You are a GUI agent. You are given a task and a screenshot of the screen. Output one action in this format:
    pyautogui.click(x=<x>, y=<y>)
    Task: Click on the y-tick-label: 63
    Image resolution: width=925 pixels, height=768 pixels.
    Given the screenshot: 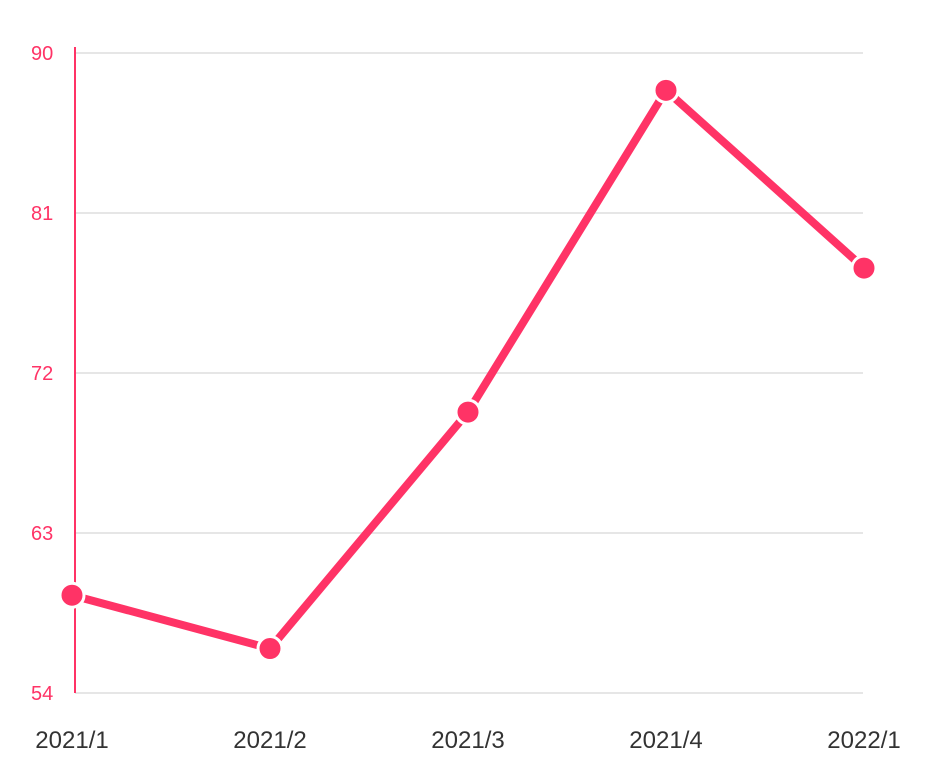 What is the action you would take?
    pyautogui.click(x=42, y=534)
    